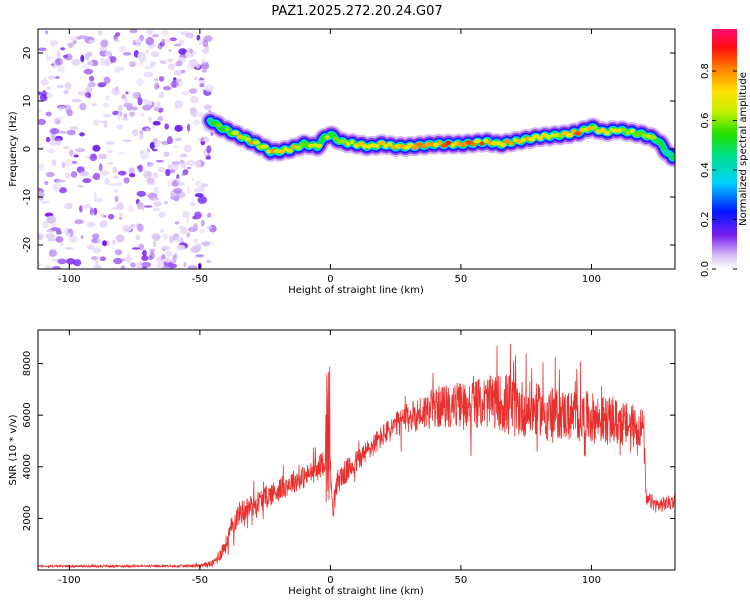  What do you see at coordinates (356, 11) in the screenshot?
I see `chart-title: PAZ1.2025.272.20.24.G07` at bounding box center [356, 11].